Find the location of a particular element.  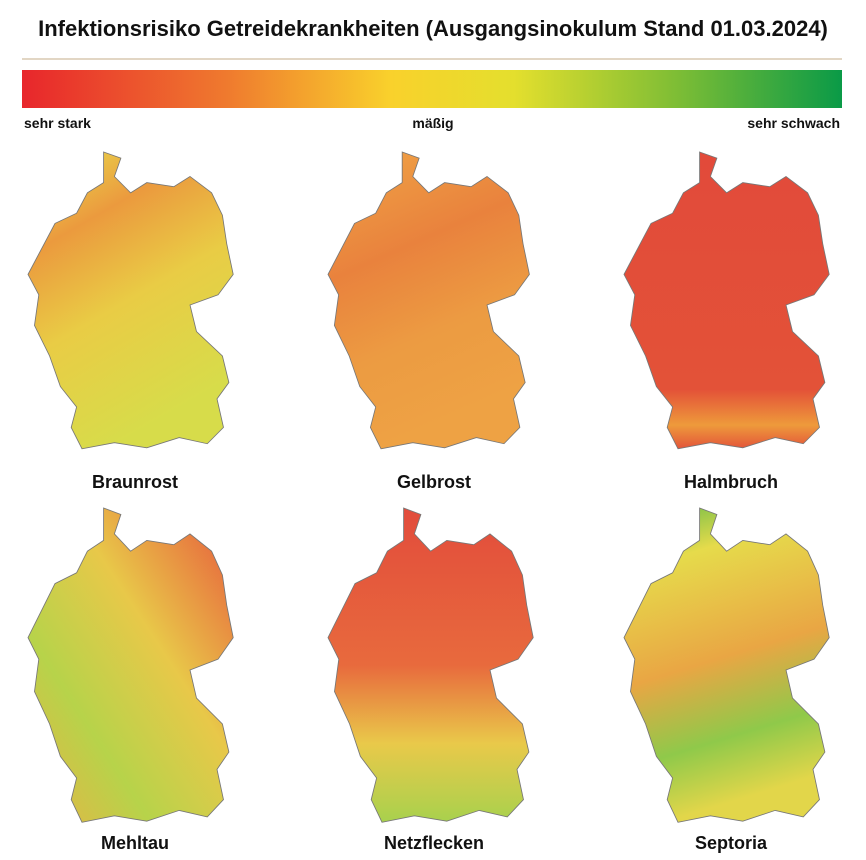

map-name: Netzflecken is located at coordinates (434, 843).